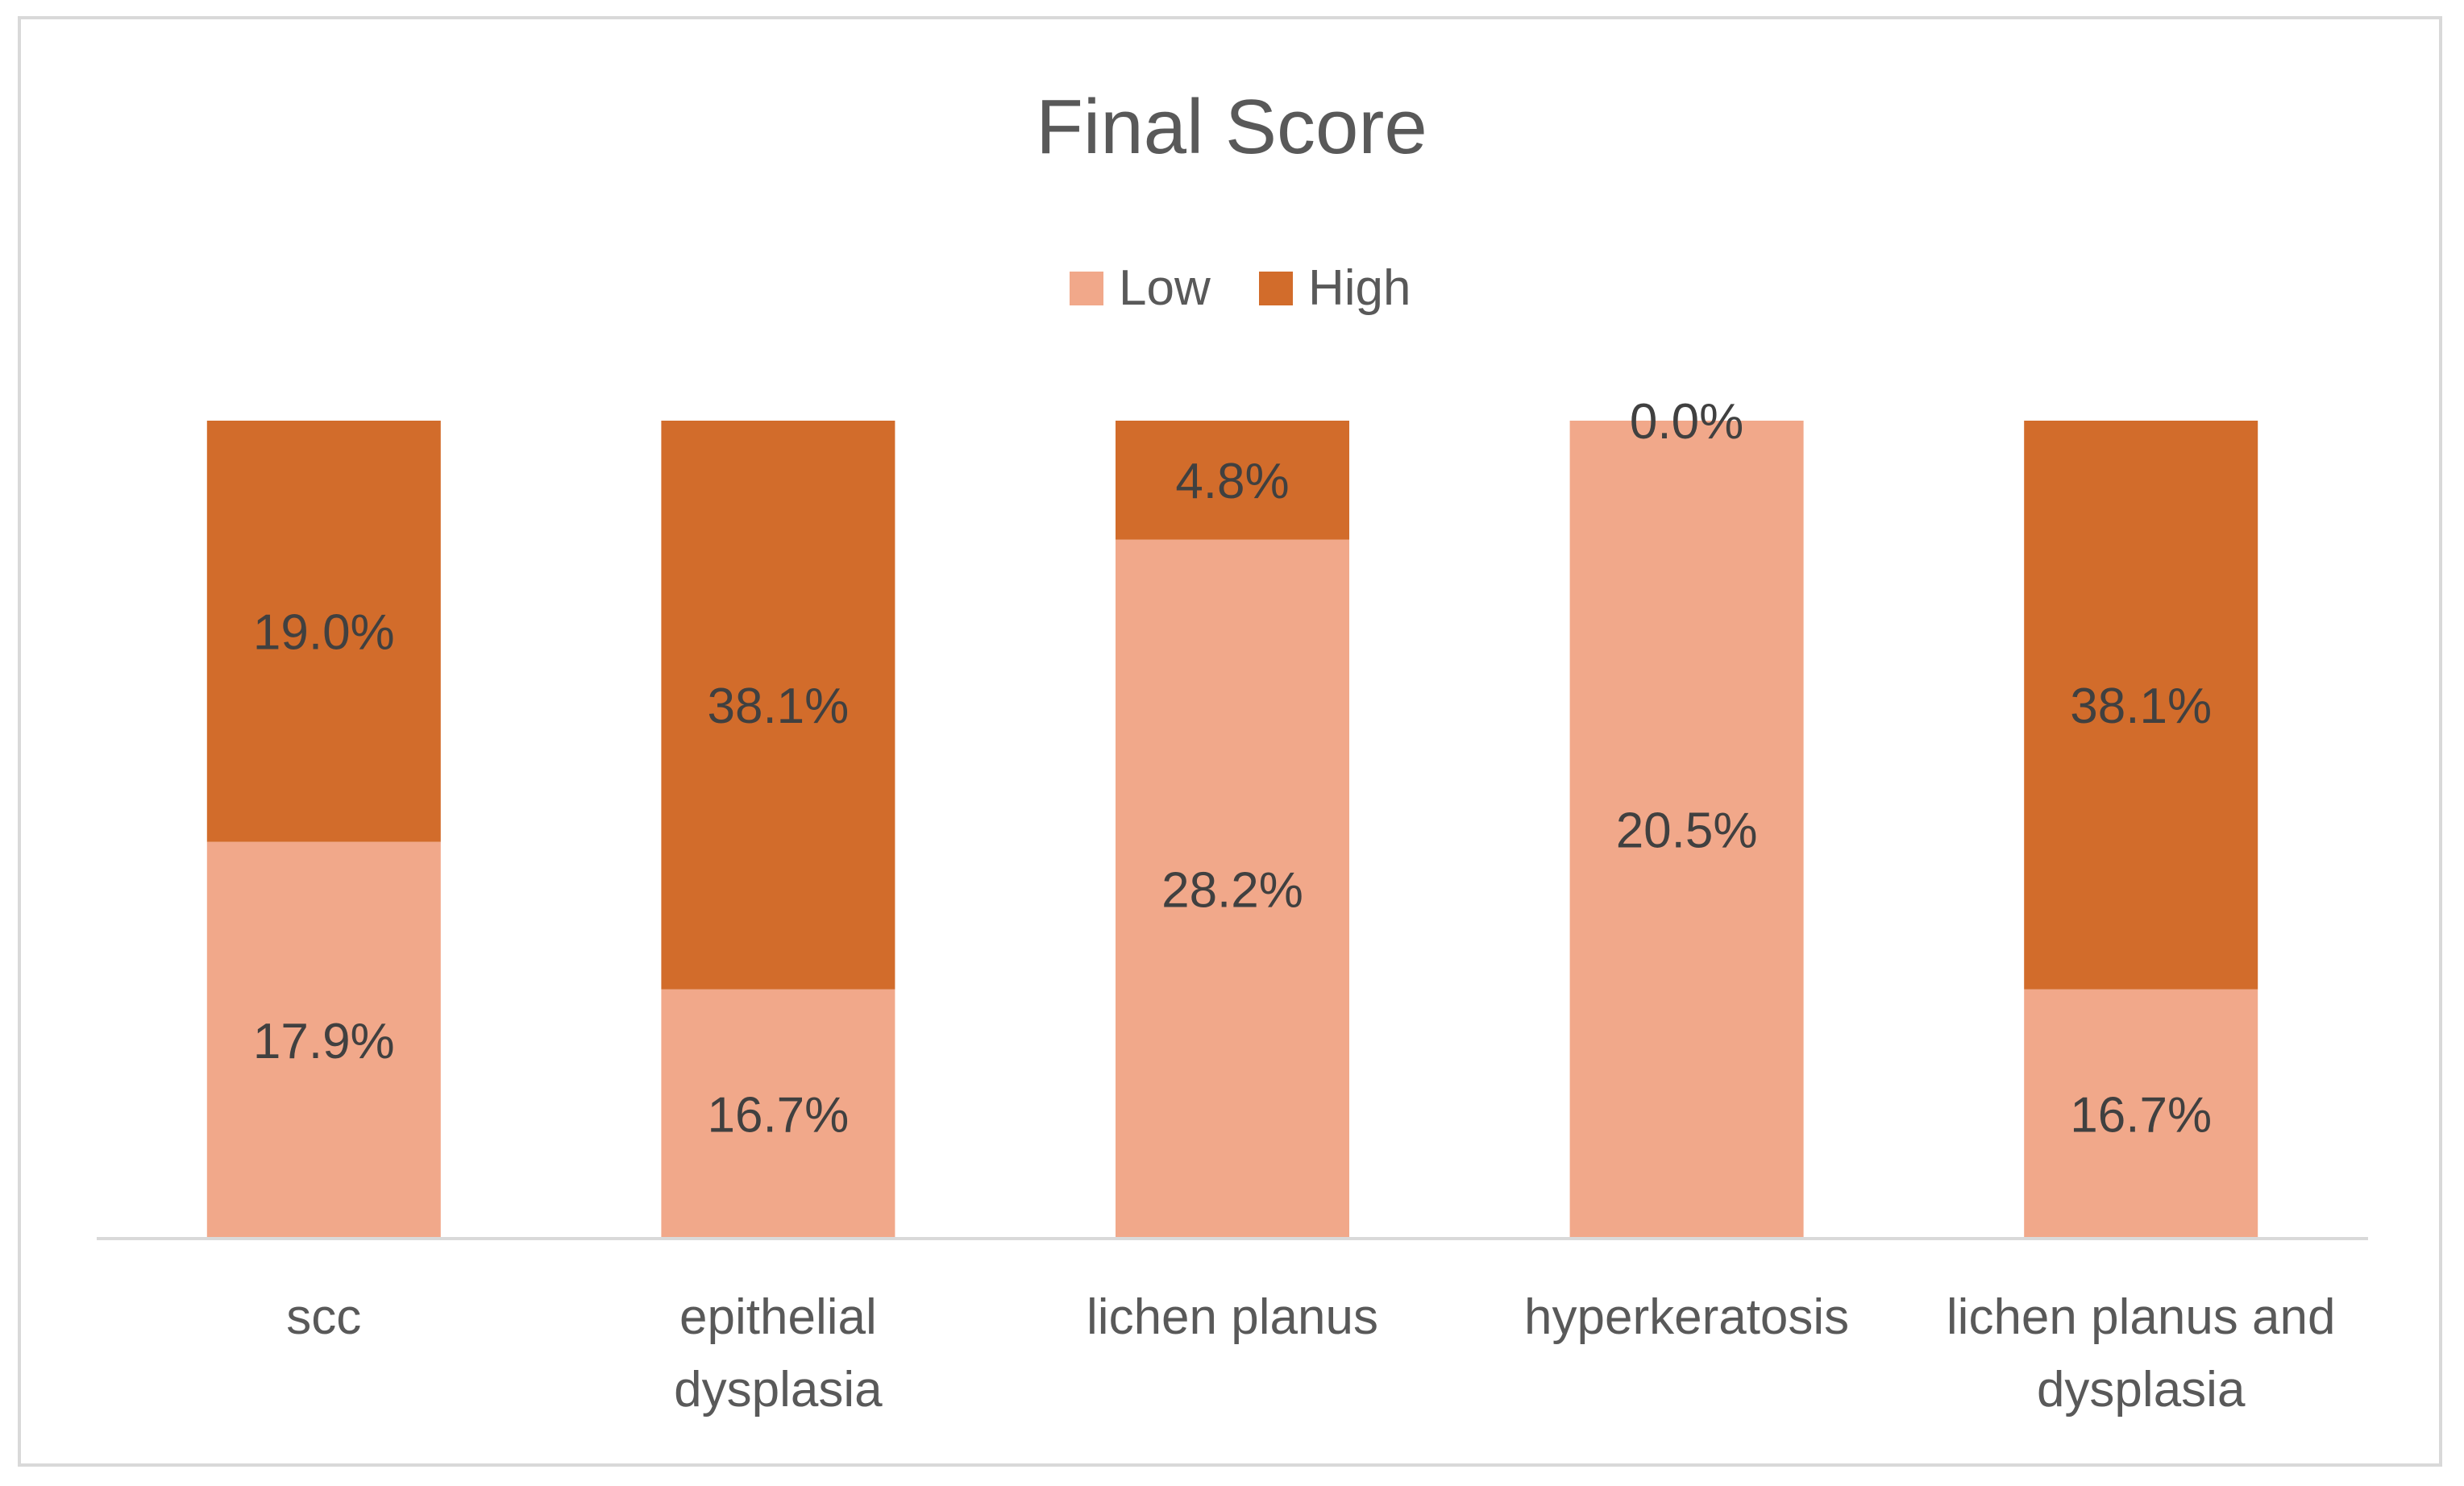 Image resolution: width=2464 pixels, height=1486 pixels. What do you see at coordinates (1232, 1317) in the screenshot?
I see `category-label-2: lichen planus` at bounding box center [1232, 1317].